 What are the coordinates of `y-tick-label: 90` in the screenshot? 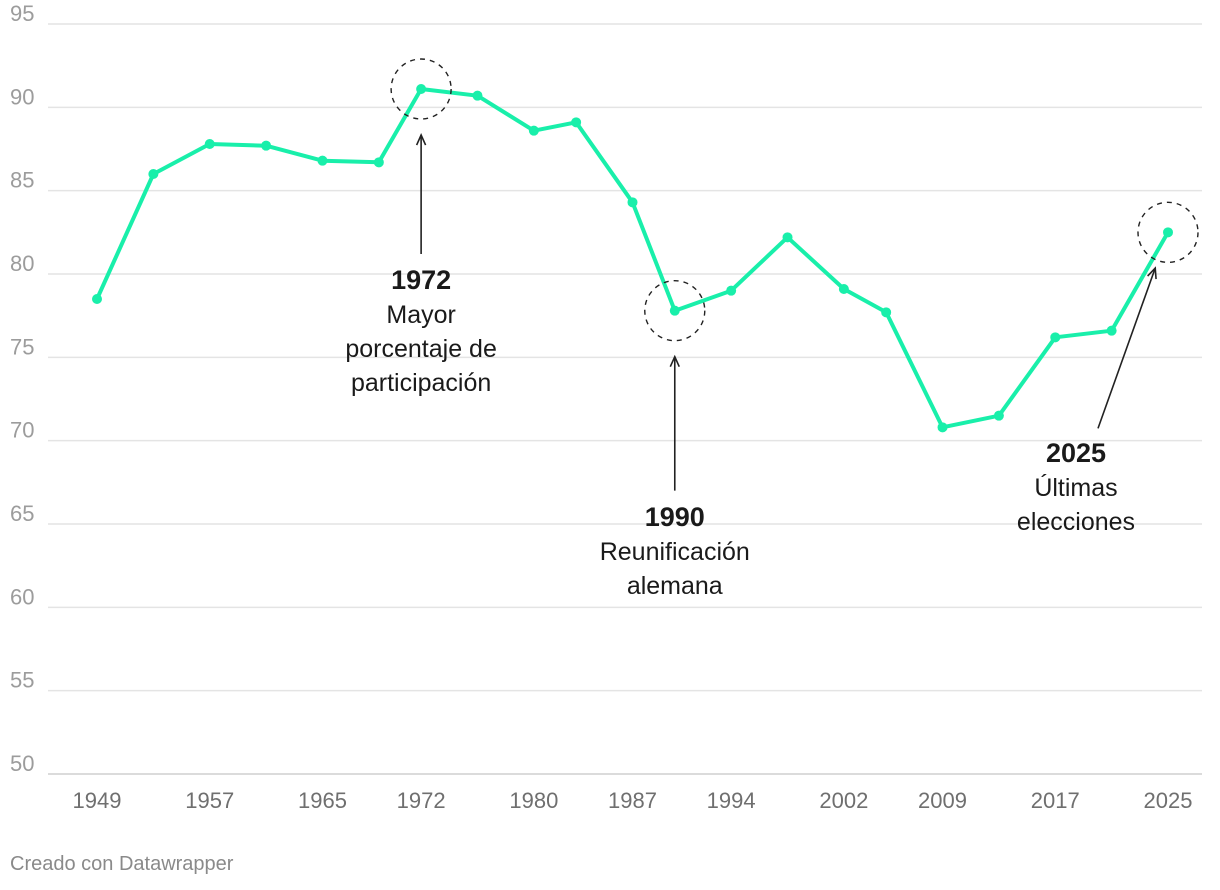 It's located at (22, 96).